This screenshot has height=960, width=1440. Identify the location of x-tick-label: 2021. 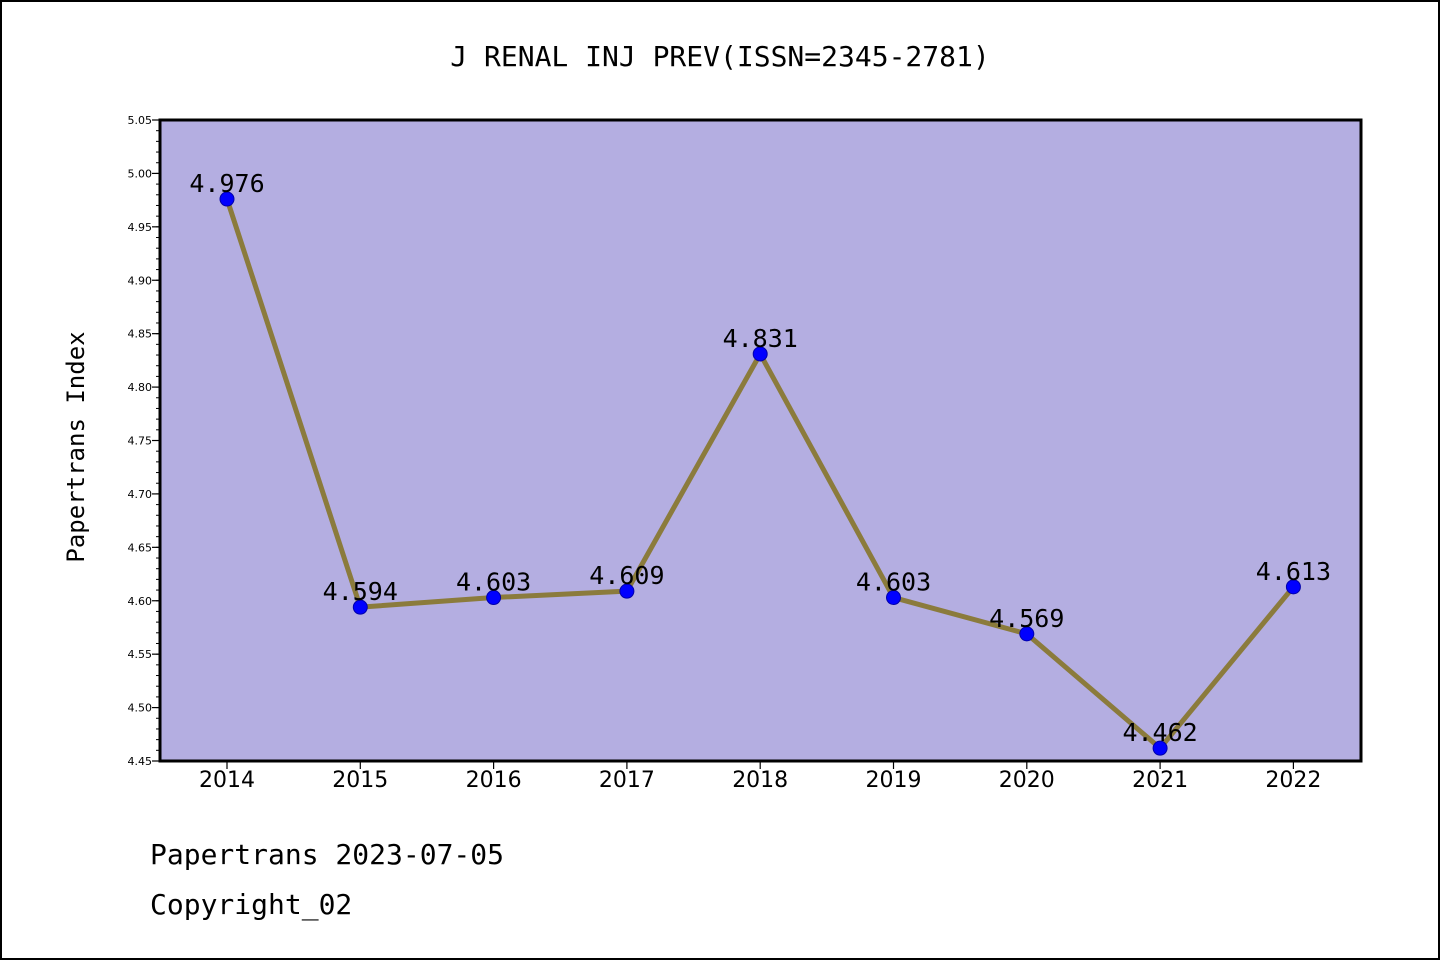
(1160, 780).